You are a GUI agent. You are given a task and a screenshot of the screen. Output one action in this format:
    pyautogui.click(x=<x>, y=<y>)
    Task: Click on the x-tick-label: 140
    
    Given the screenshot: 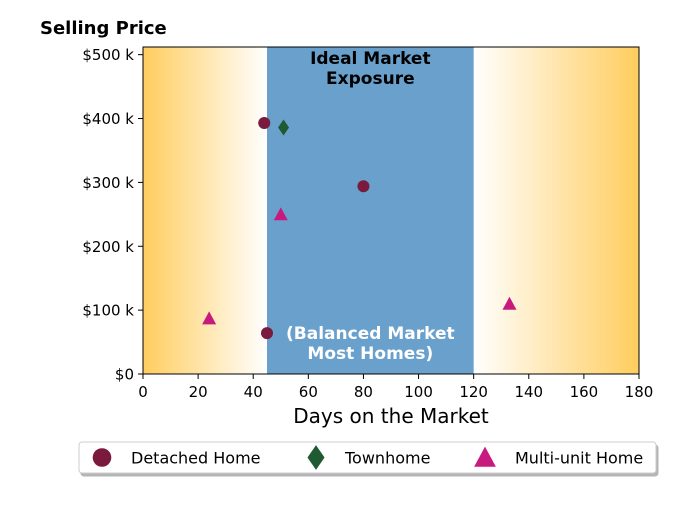 What is the action you would take?
    pyautogui.click(x=528, y=392)
    